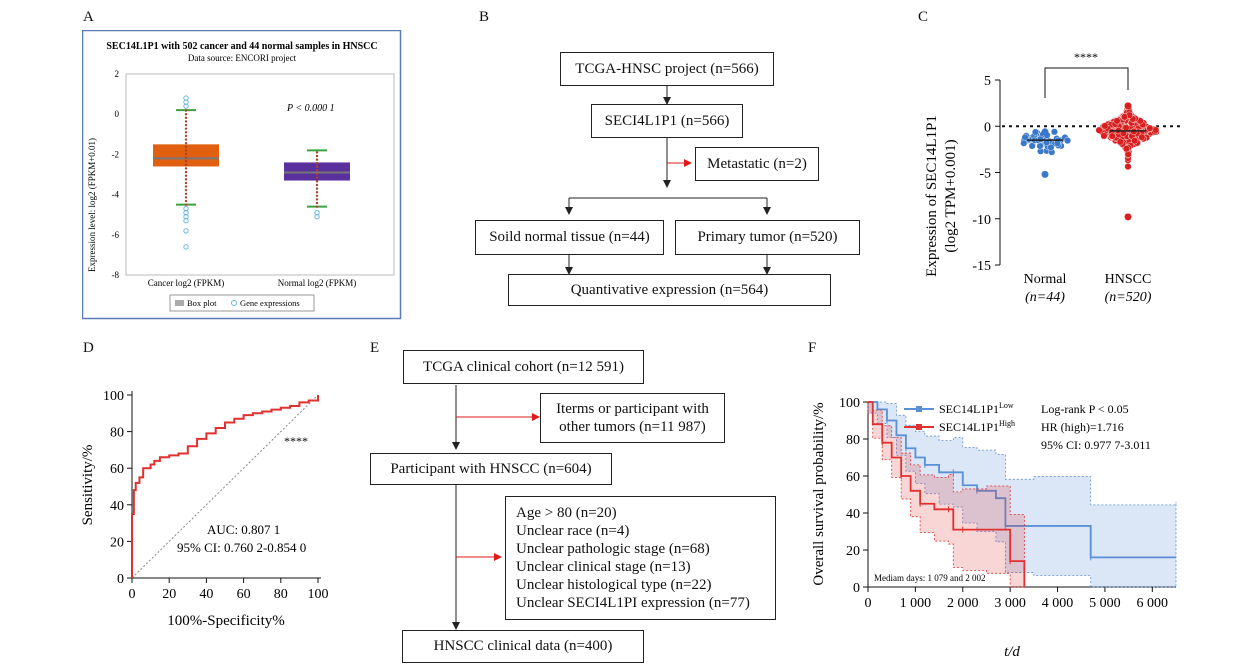 The height and width of the screenshot is (672, 1246). What do you see at coordinates (92, 205) in the screenshot?
I see `panel-a-ylabel: Expression level: log2 (FPKM+0.01)` at bounding box center [92, 205].